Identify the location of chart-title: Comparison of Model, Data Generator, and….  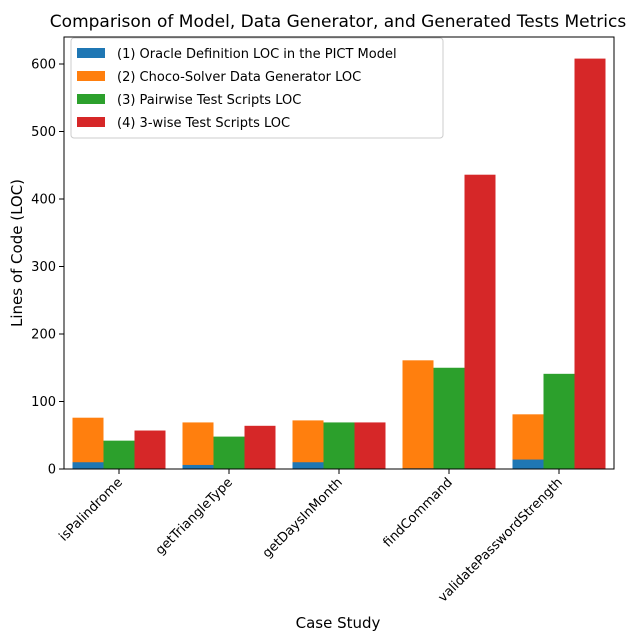
(338, 22).